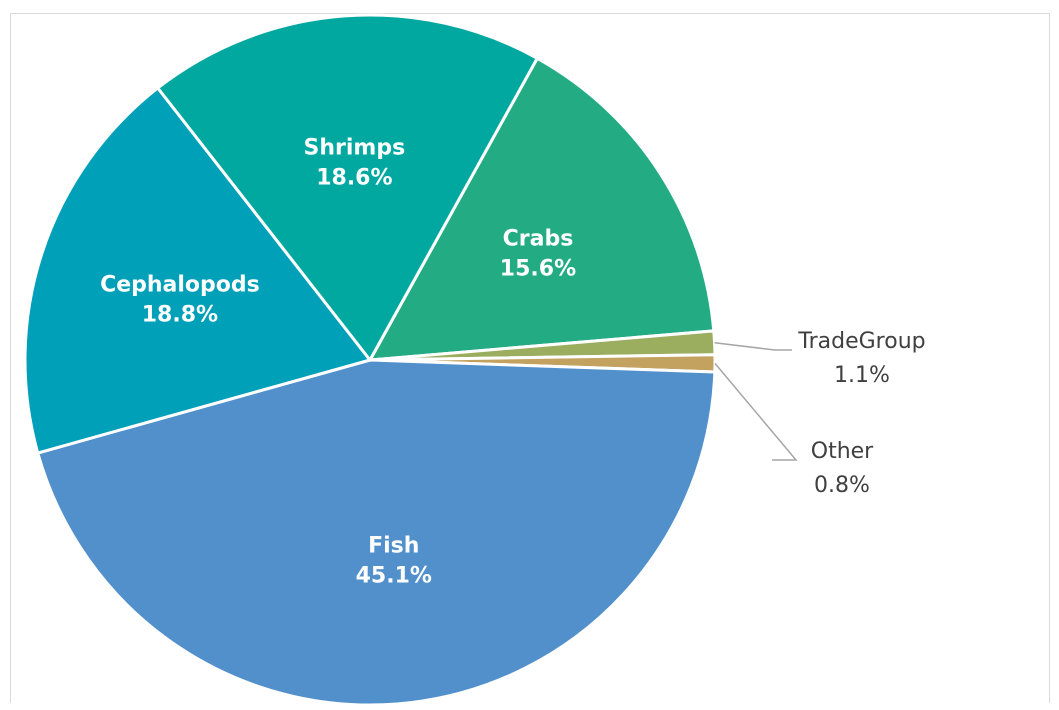 The image size is (1059, 710). I want to click on data-label-shrimps: Shrimps 18.6%, so click(355, 163).